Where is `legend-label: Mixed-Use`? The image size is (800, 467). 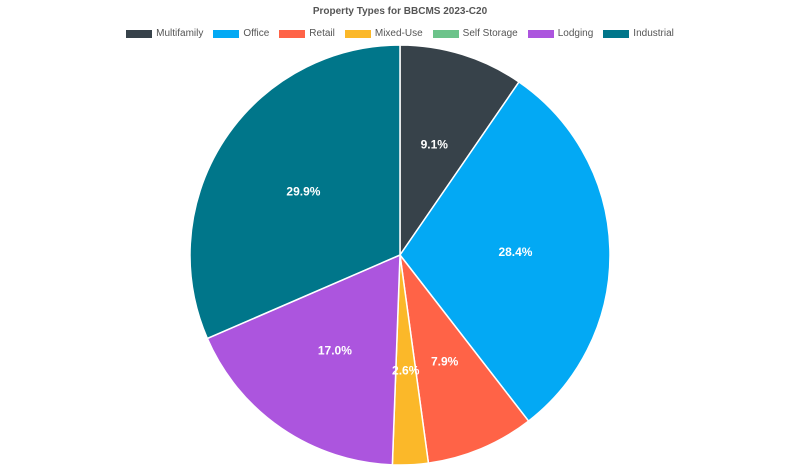 legend-label: Mixed-Use is located at coordinates (398, 33).